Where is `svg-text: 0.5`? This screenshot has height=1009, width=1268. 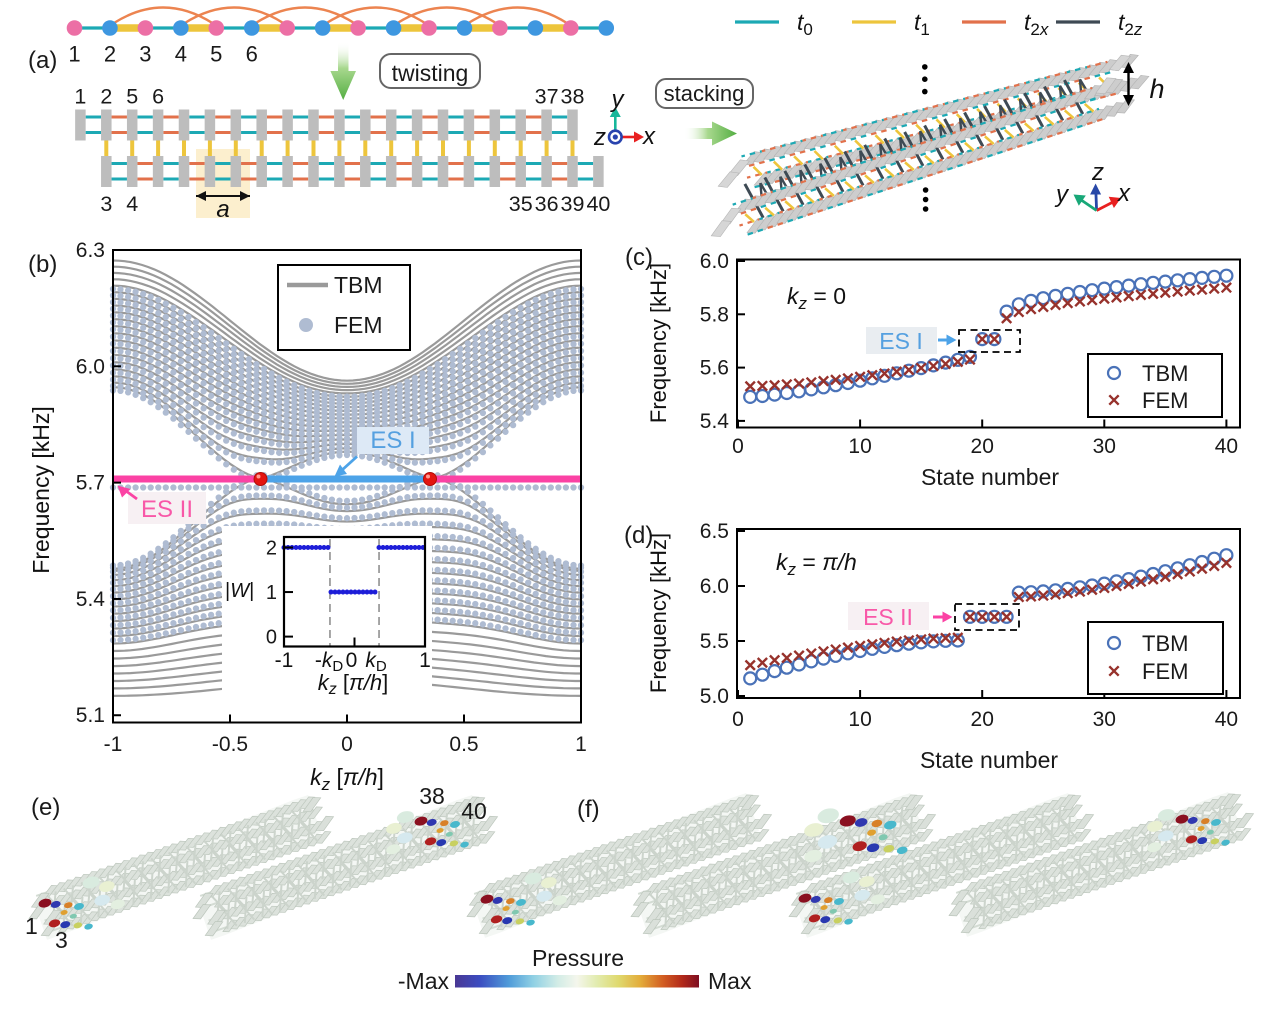 svg-text: 0.5 is located at coordinates (463, 744).